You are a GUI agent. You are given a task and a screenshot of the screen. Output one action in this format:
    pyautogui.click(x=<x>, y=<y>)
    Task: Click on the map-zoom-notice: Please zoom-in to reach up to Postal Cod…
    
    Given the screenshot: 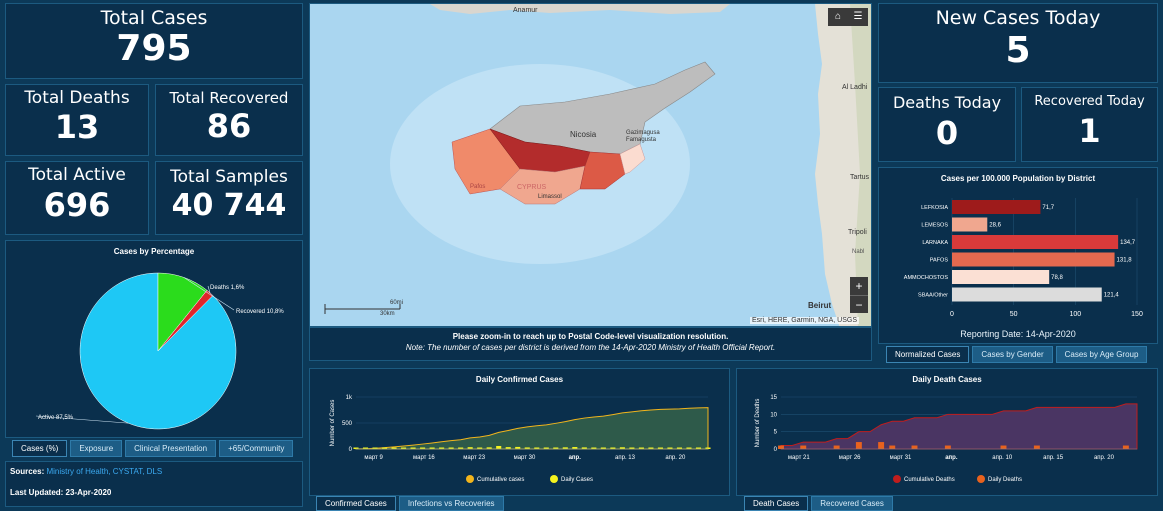 What is the action you would take?
    pyautogui.click(x=590, y=336)
    